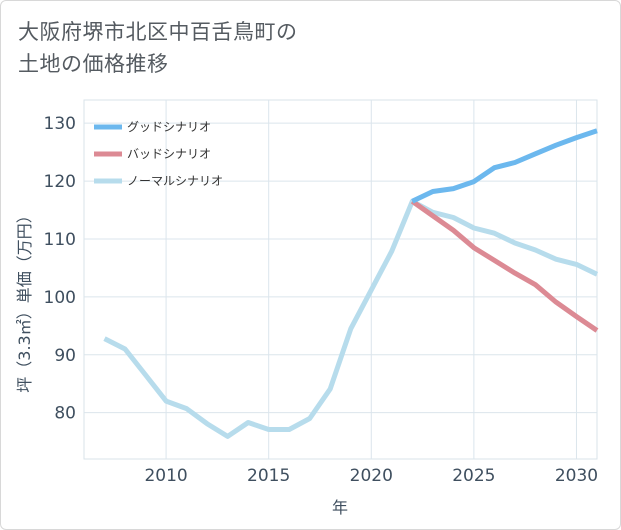  Describe the element at coordinates (60, 240) in the screenshot. I see `y-tick-label: 110` at that location.